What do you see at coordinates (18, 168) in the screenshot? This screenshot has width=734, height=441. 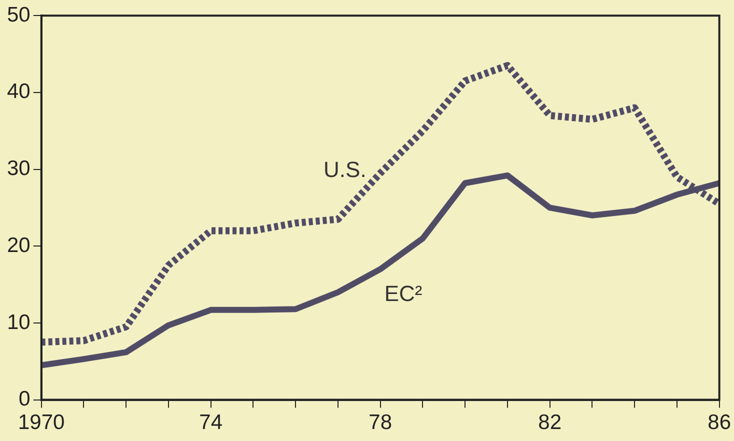 I see `y-tick-label: 30` at bounding box center [18, 168].